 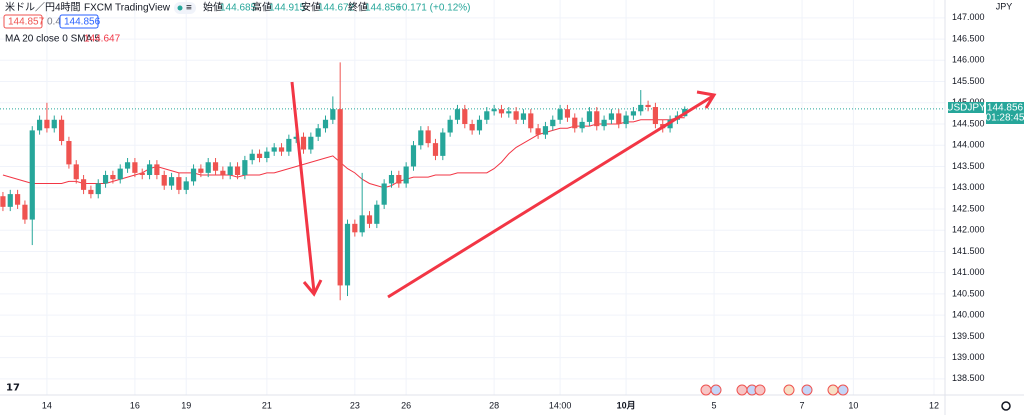 What do you see at coordinates (185, 8) in the screenshot?
I see `status-pill` at bounding box center [185, 8].